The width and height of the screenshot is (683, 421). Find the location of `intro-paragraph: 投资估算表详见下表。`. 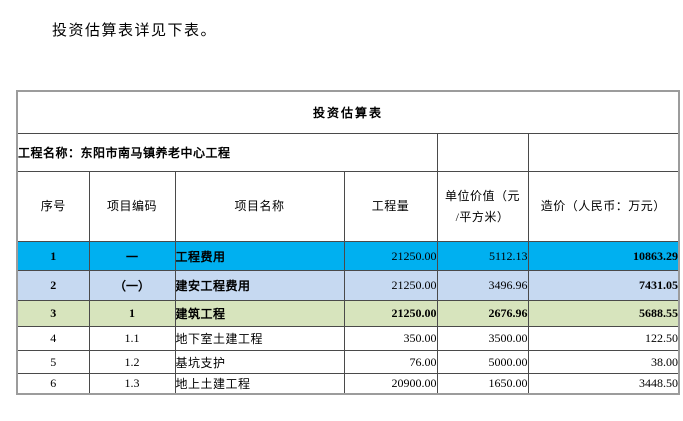

intro-paragraph: 投资估算表详见下表。 is located at coordinates (135, 31).